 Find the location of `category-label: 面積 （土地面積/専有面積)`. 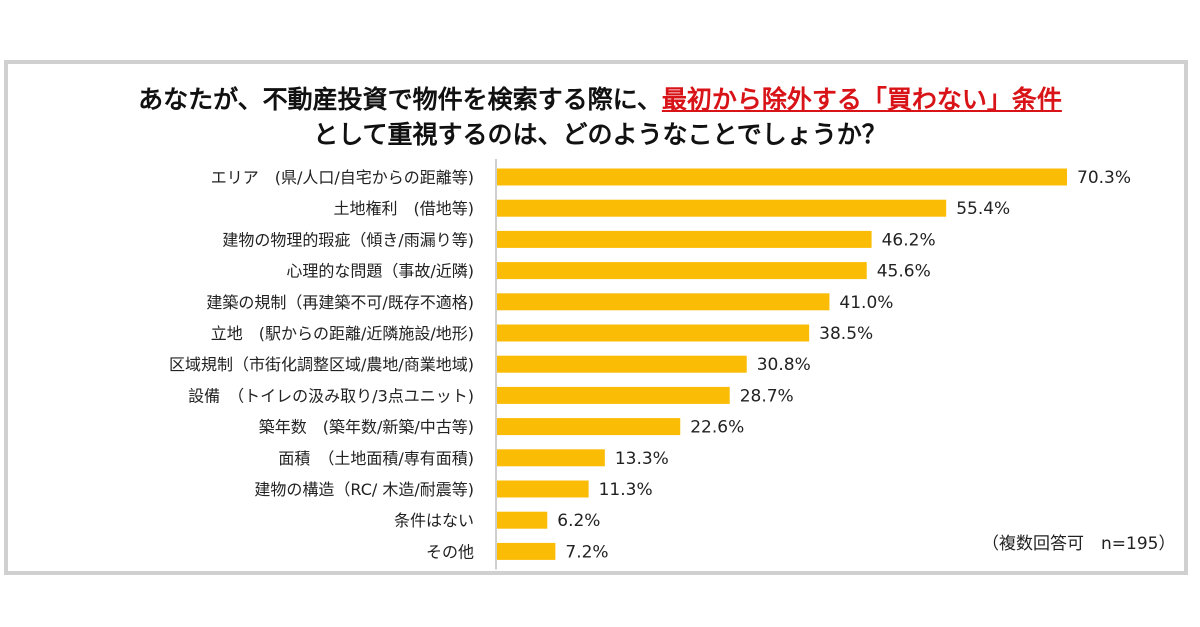

category-label: 面積 （土地面積/専有面積) is located at coordinates (376, 458).